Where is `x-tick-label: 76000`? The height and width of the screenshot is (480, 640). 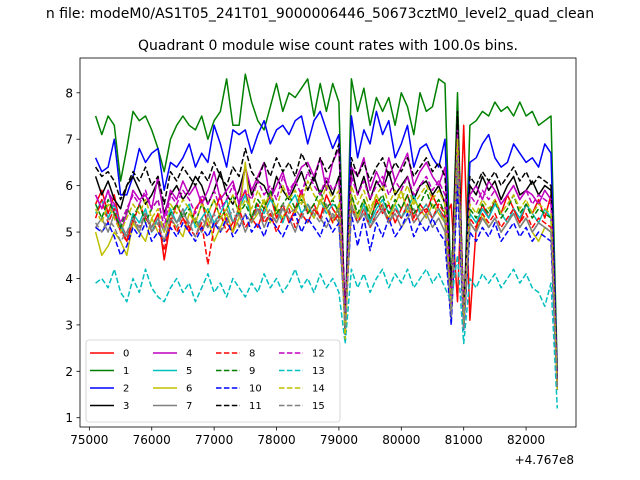
x-tick-label: 76000 is located at coordinates (152, 440).